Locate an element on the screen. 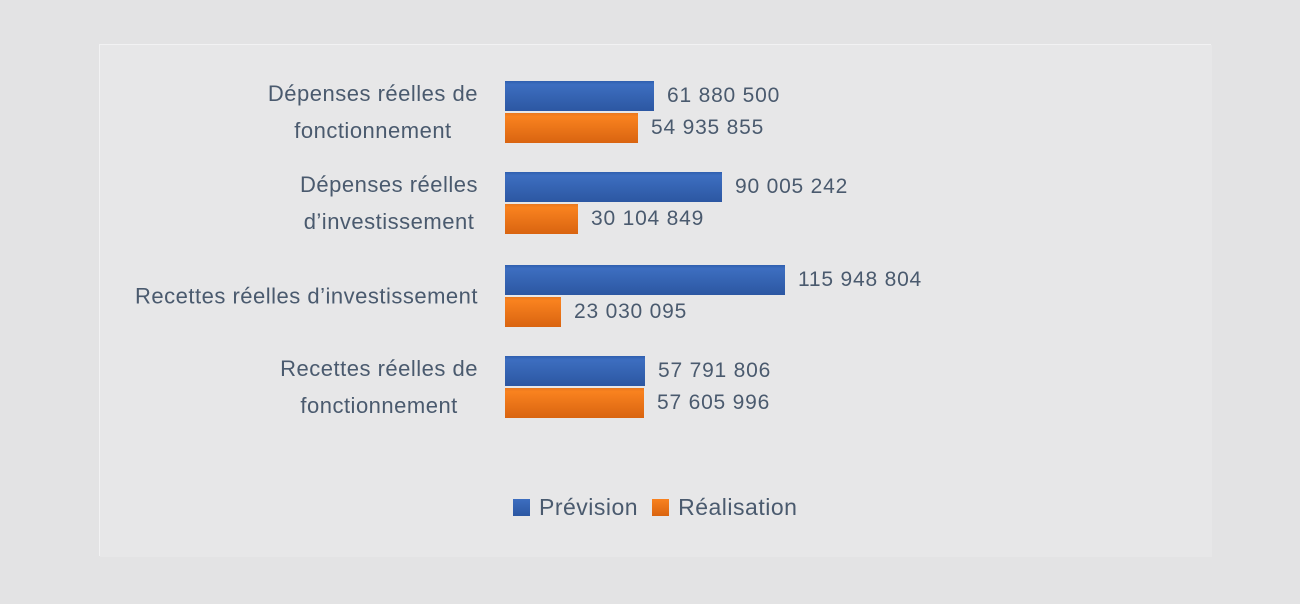 The width and height of the screenshot is (1300, 604). category-label: Dépenses réelles de fonctionnement is located at coordinates (373, 112).